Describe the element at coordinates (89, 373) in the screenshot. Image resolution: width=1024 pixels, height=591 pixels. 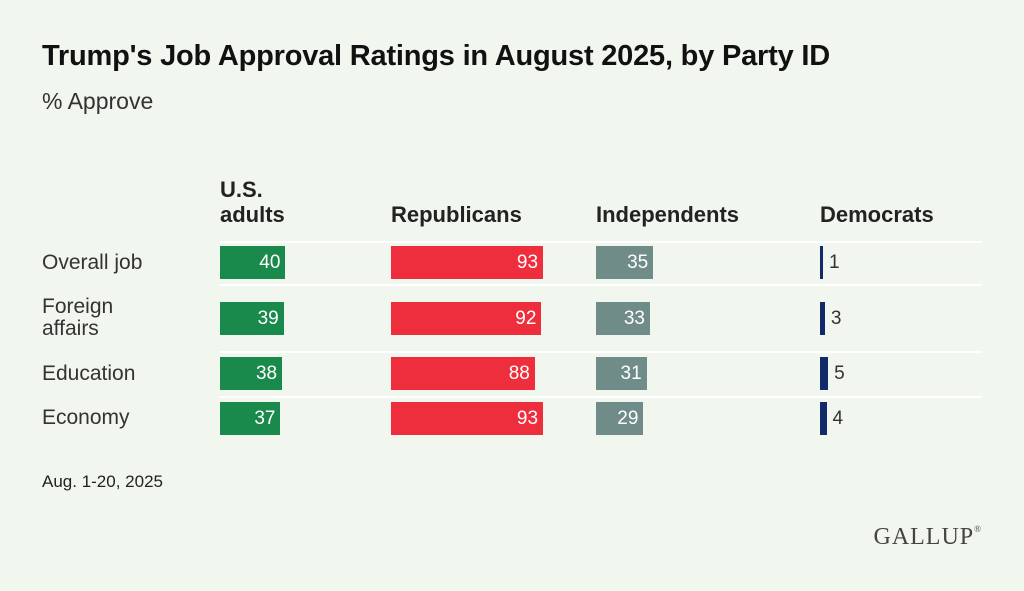
I see `row-label-line: Education` at that location.